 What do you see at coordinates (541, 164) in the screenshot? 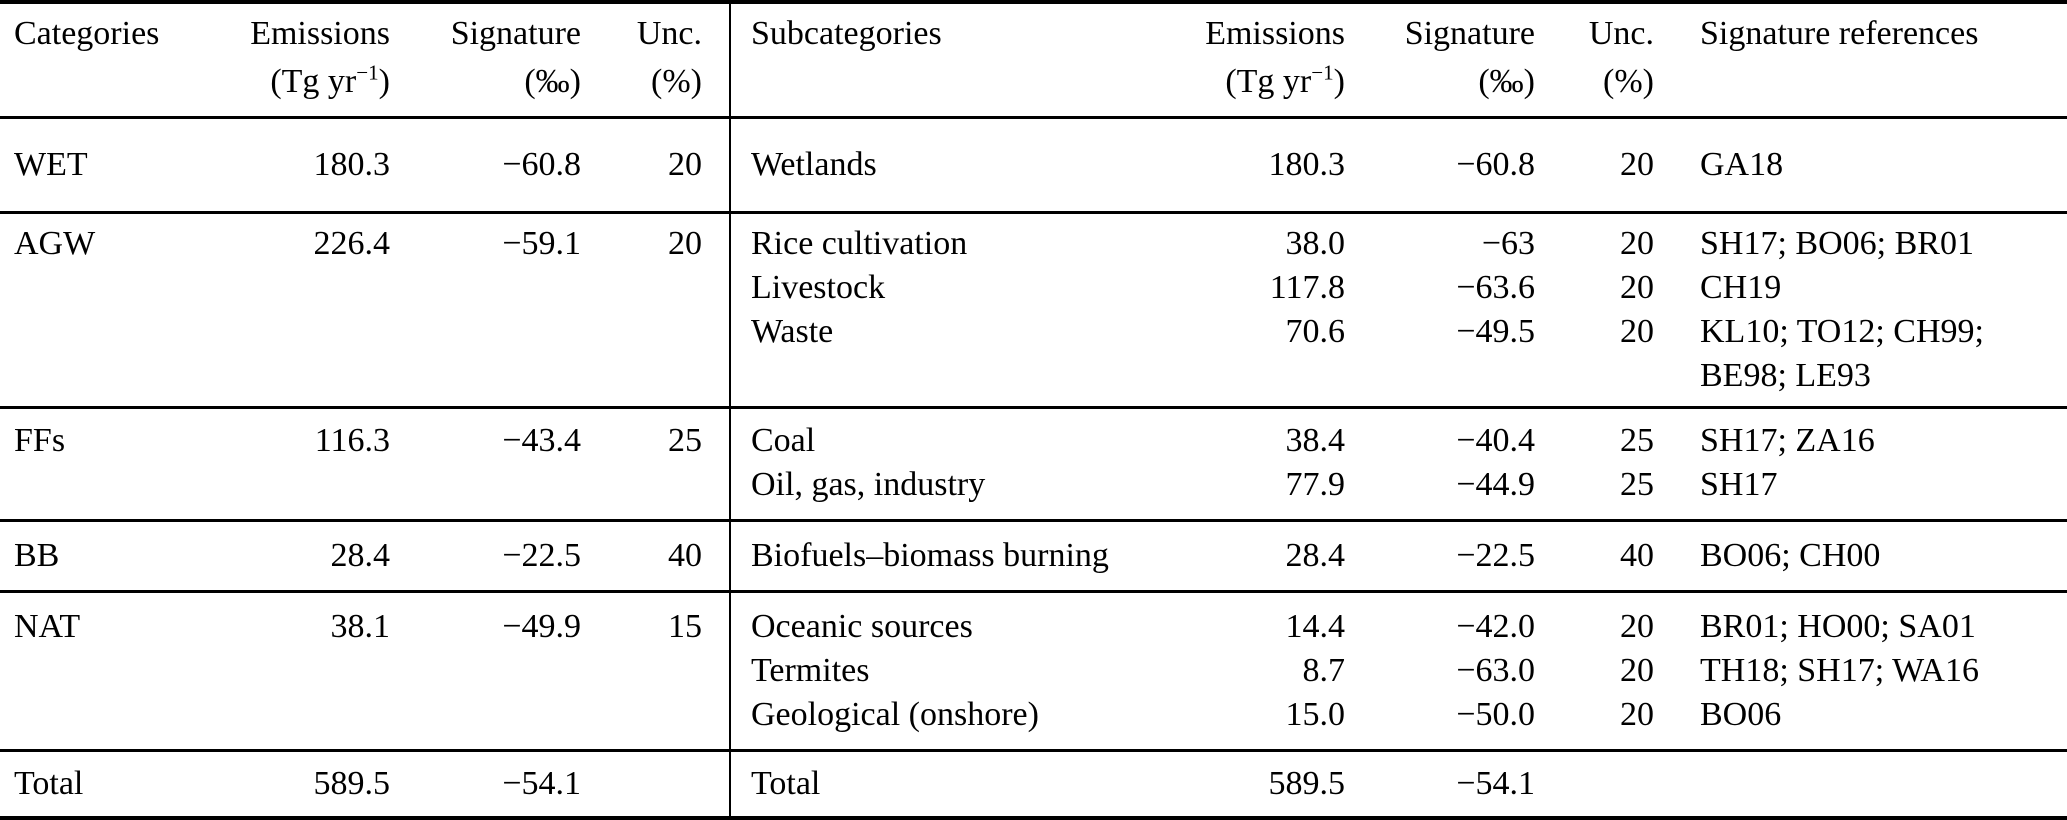
I see `category-signature: −60.8` at bounding box center [541, 164].